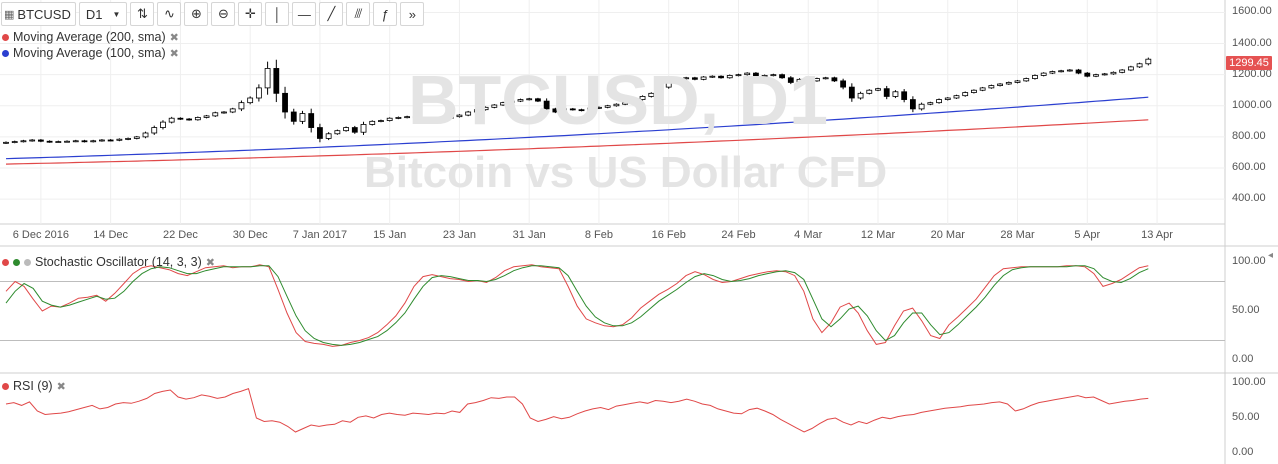  I want to click on rsi-series-line, so click(577, 410).